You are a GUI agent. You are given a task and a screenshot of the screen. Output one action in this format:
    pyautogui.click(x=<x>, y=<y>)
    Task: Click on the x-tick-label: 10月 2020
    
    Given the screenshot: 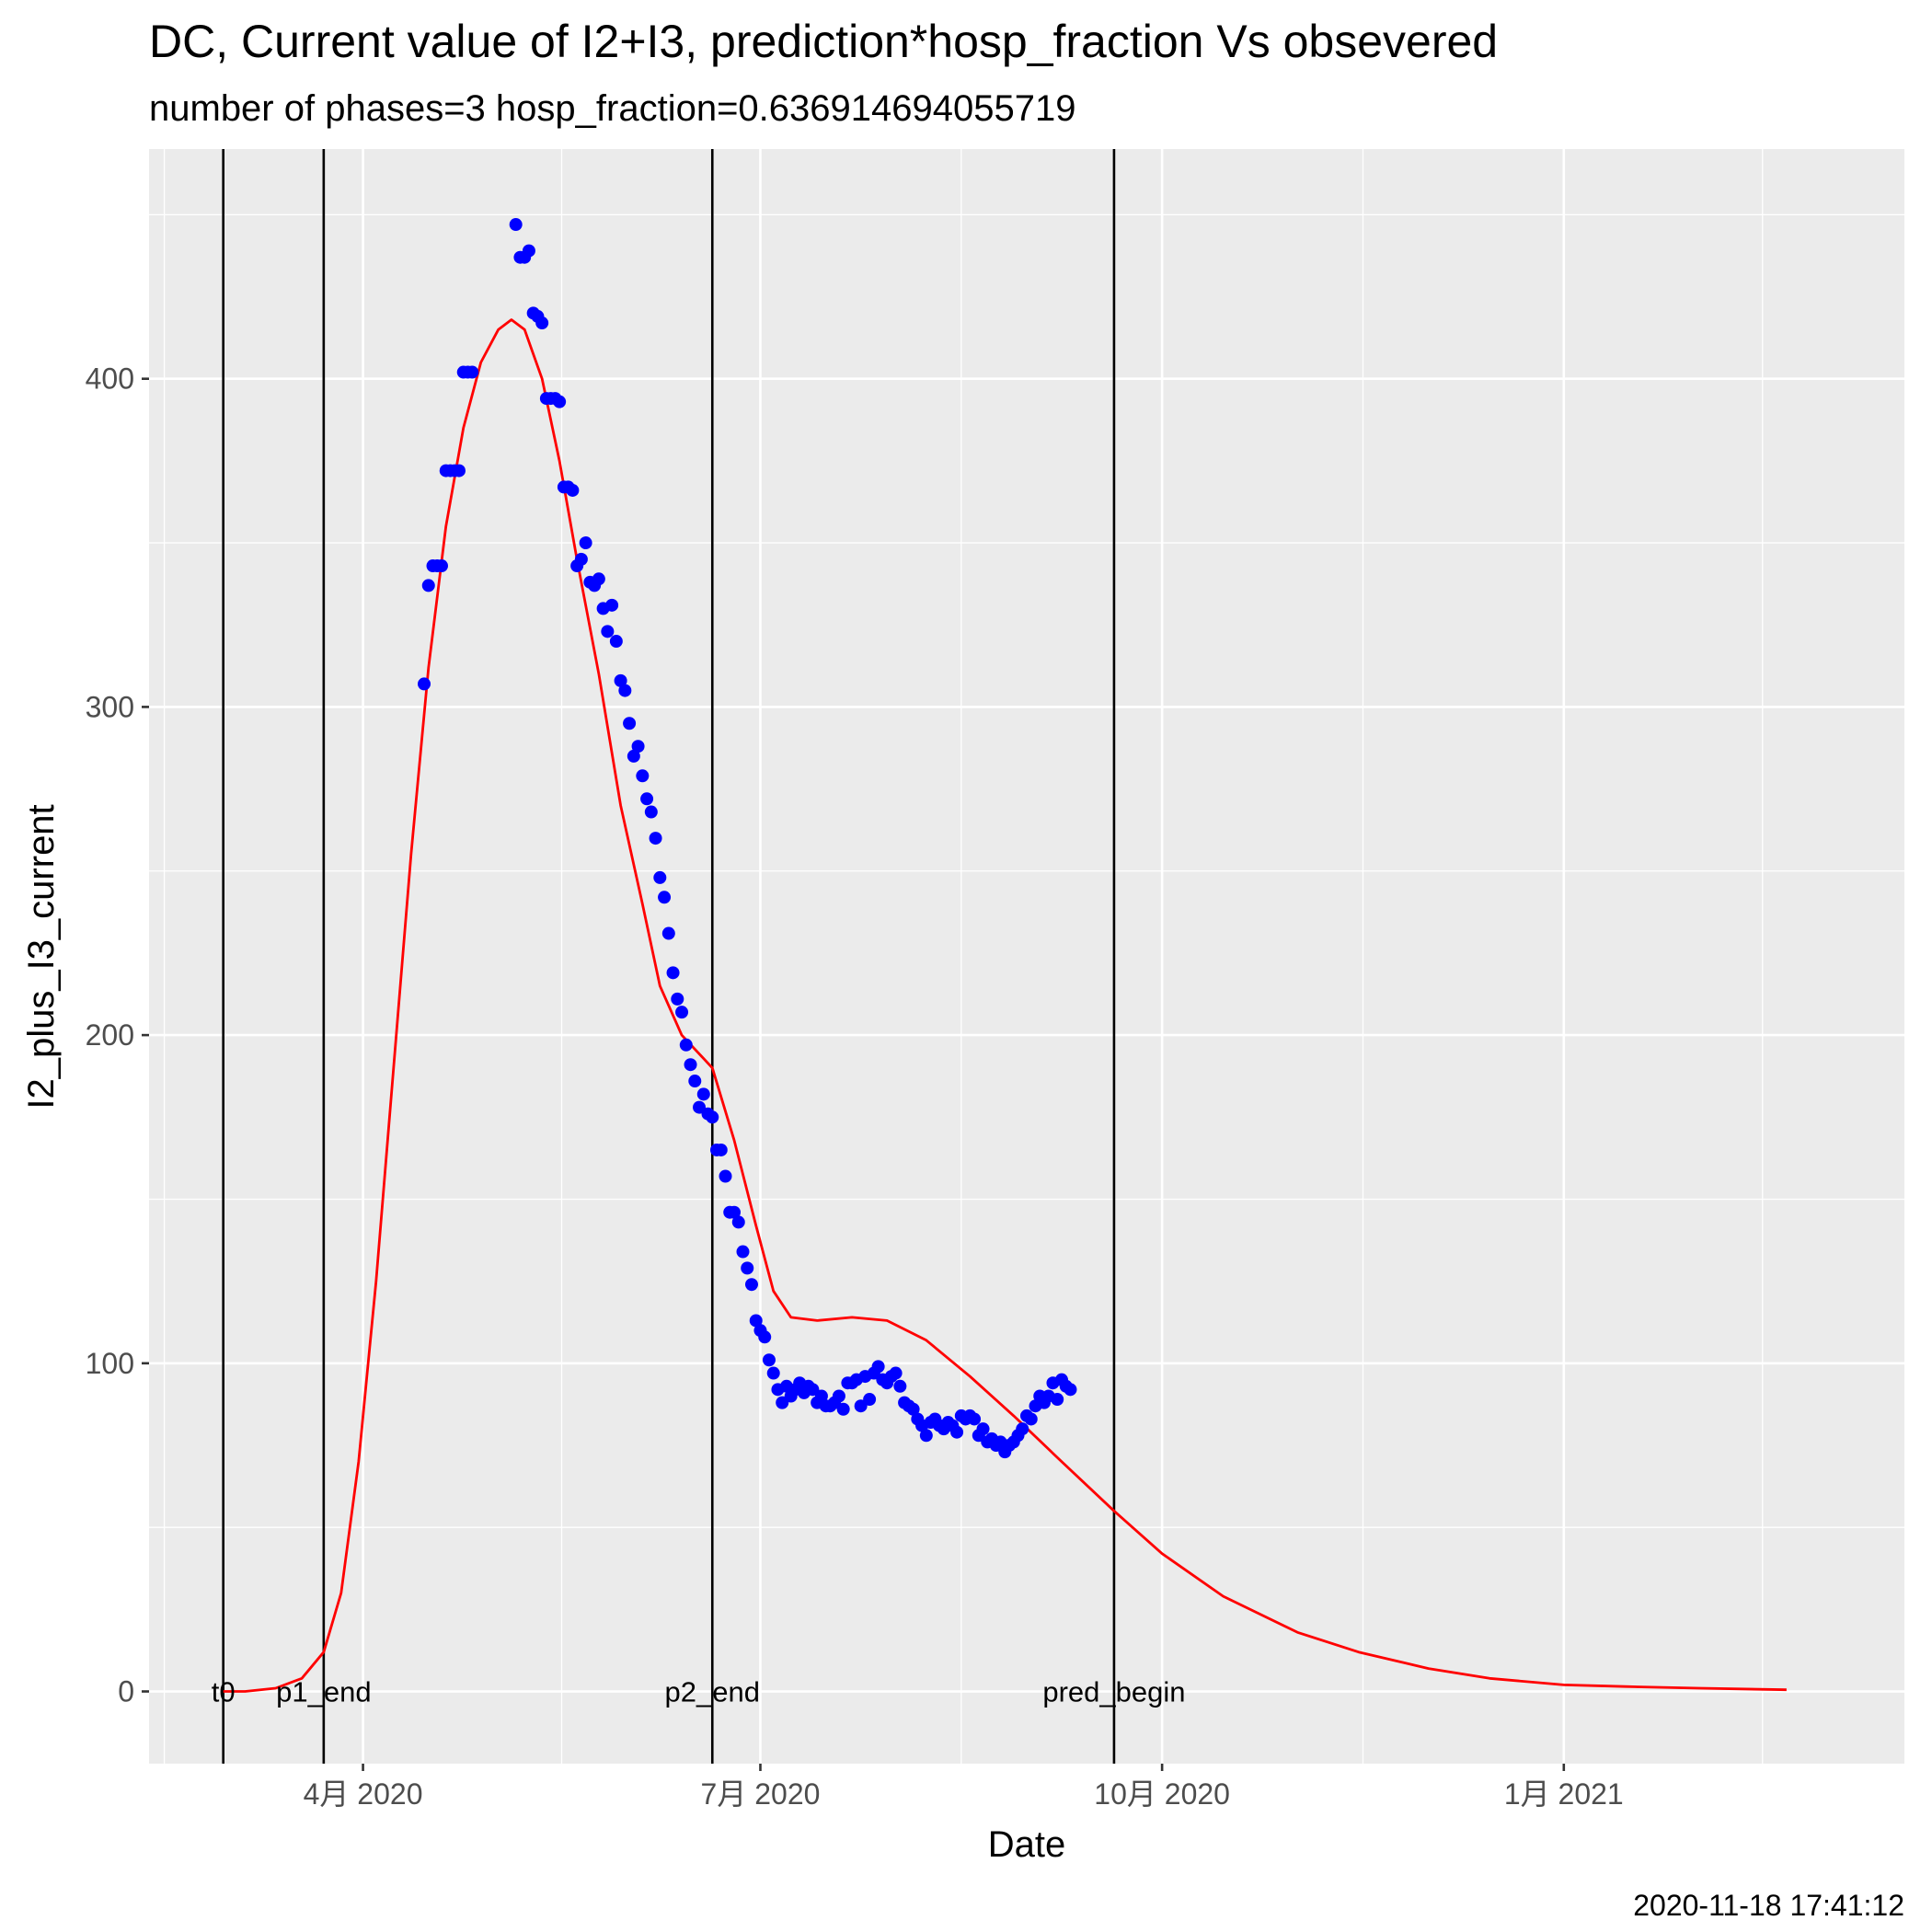 What is the action you would take?
    pyautogui.click(x=1162, y=1794)
    